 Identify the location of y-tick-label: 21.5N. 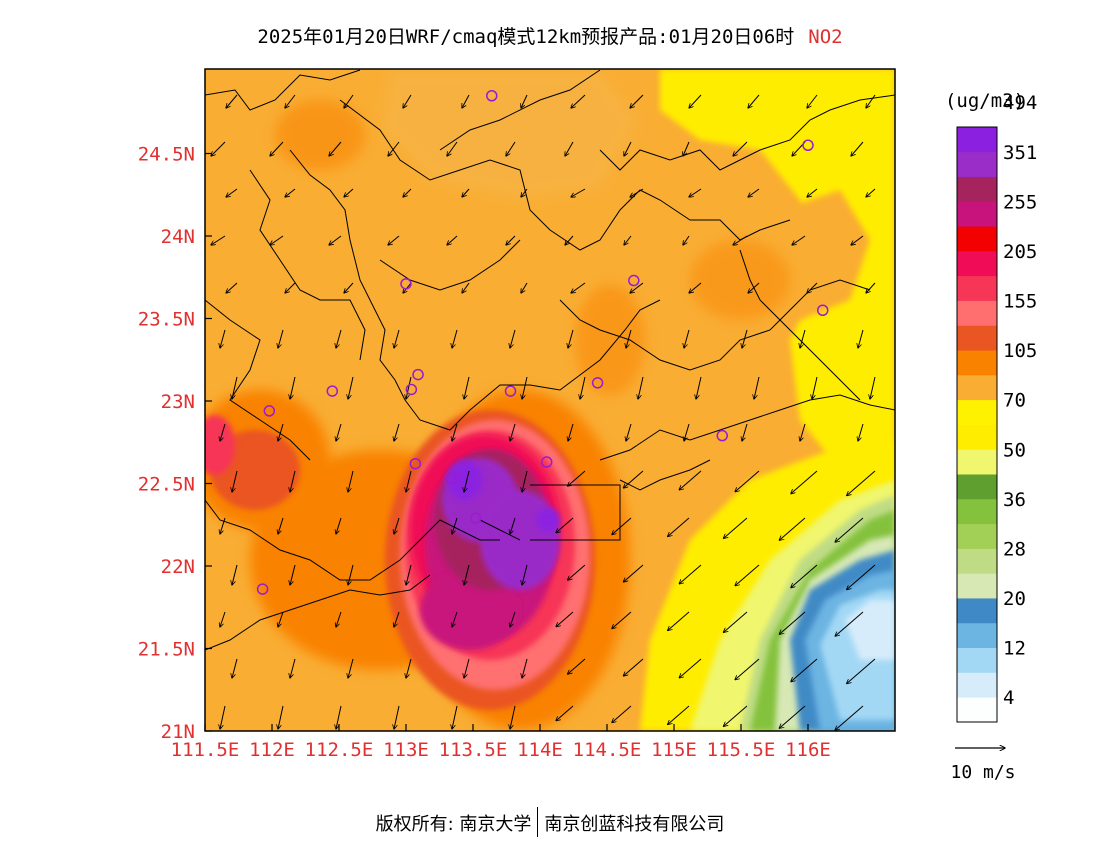
(166, 650).